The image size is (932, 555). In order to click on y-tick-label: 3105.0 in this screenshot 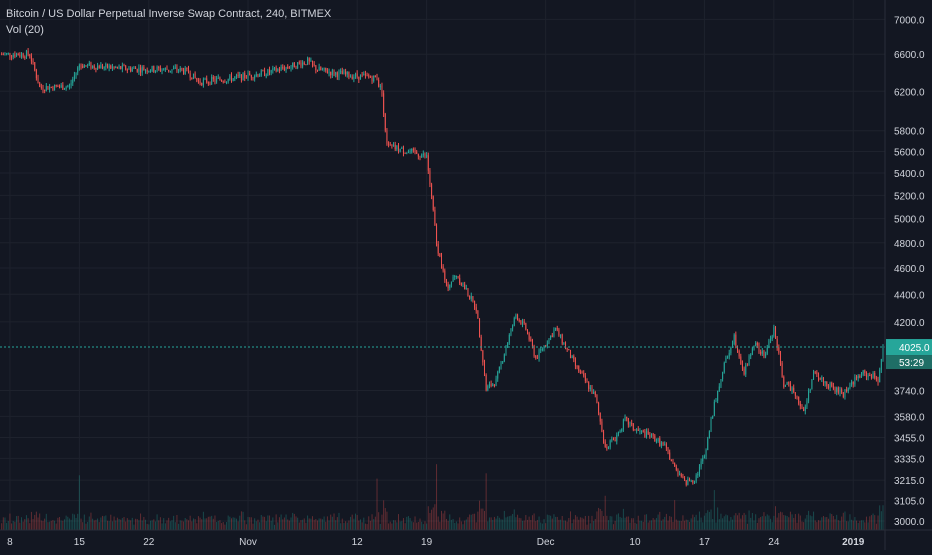, I will do `click(909, 502)`.